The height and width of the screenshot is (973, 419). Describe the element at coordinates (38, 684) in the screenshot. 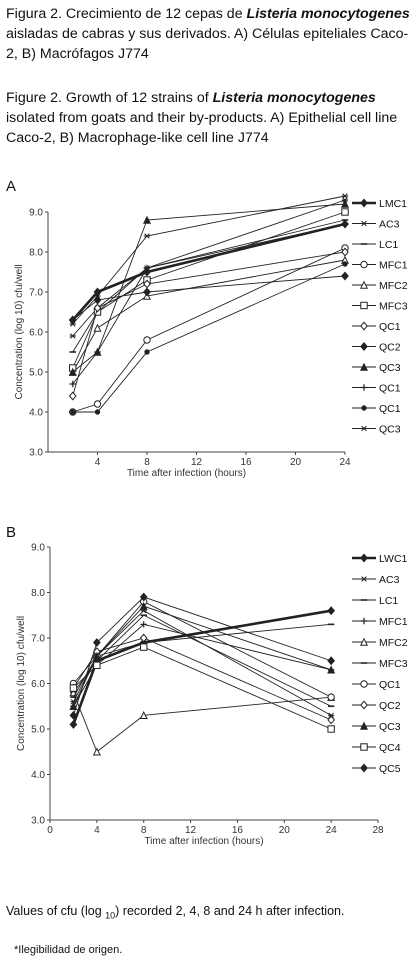

I see `y-tick-label: 6.0` at that location.